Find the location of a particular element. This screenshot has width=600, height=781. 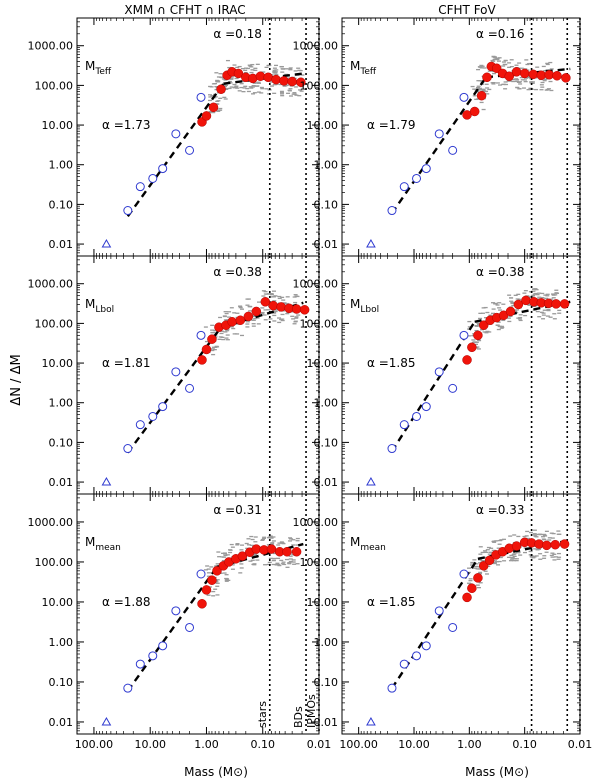

y-tick-label: 0.10 is located at coordinates (326, 682).